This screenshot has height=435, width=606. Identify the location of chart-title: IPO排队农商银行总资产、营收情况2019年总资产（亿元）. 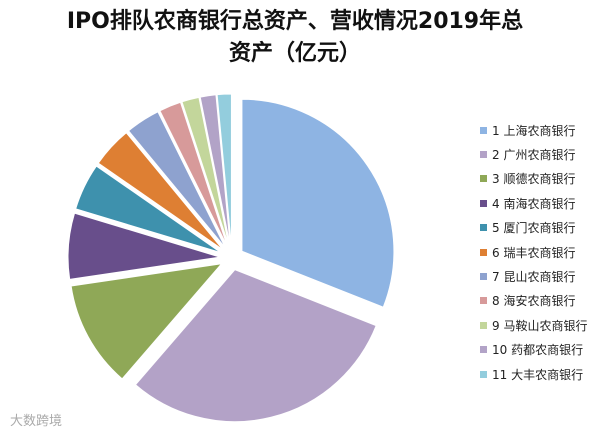
(295, 37).